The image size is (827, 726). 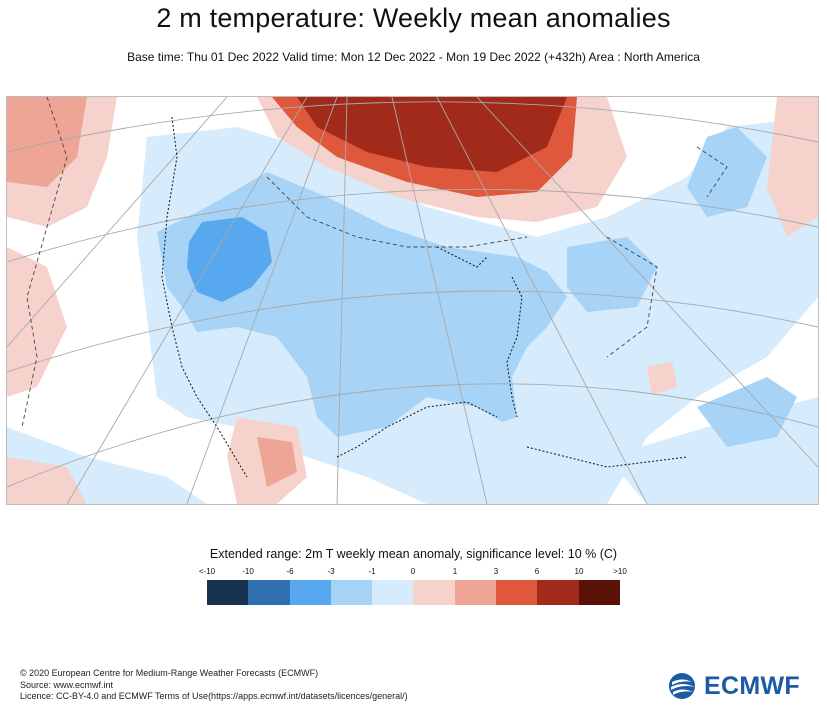 What do you see at coordinates (229, 259) in the screenshot?
I see `strong-blue-anomaly-areas` at bounding box center [229, 259].